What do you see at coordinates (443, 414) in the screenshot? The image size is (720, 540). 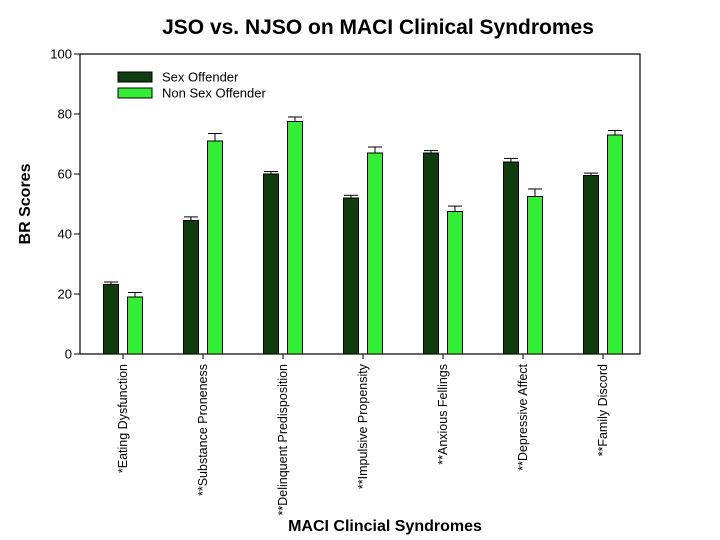 I see `x-category-label: **Anxious Fellings` at bounding box center [443, 414].